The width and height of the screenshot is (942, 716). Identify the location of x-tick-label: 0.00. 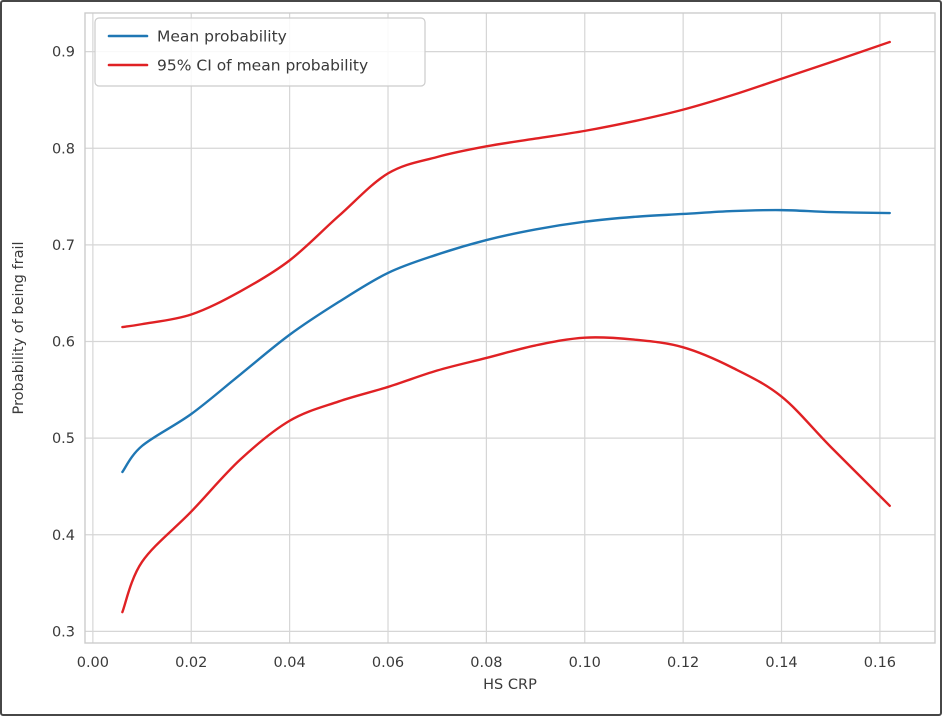
(93, 663).